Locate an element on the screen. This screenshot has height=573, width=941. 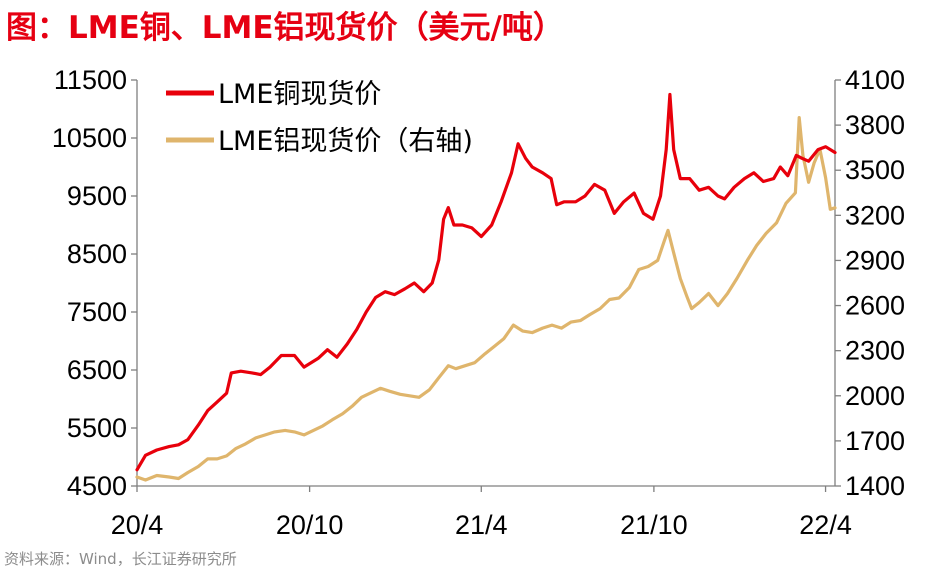
y-right-tick-label: 3500 is located at coordinates (875, 170).